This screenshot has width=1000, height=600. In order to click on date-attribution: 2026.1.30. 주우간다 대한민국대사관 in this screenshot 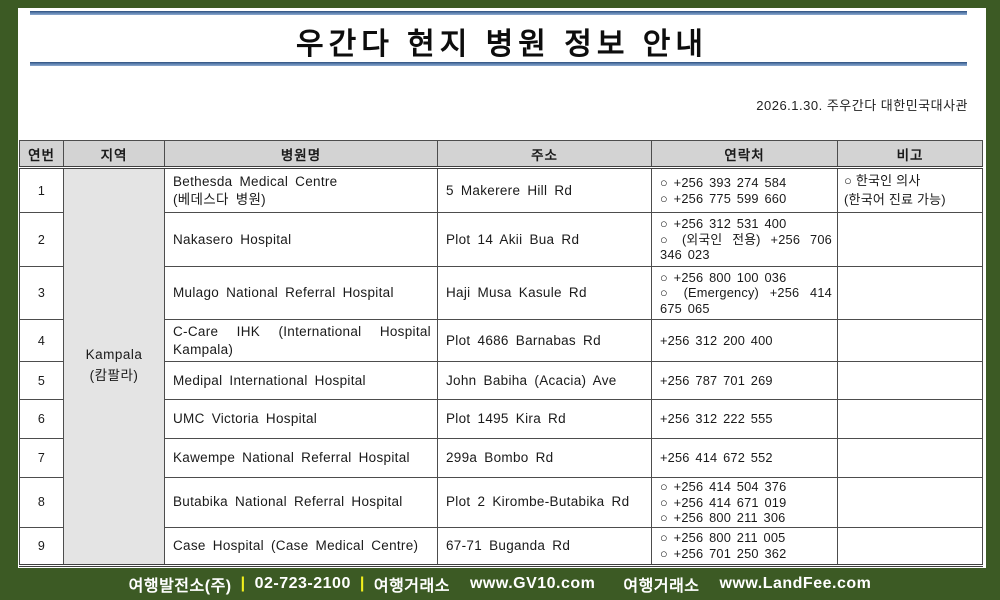, I will do `click(862, 105)`.